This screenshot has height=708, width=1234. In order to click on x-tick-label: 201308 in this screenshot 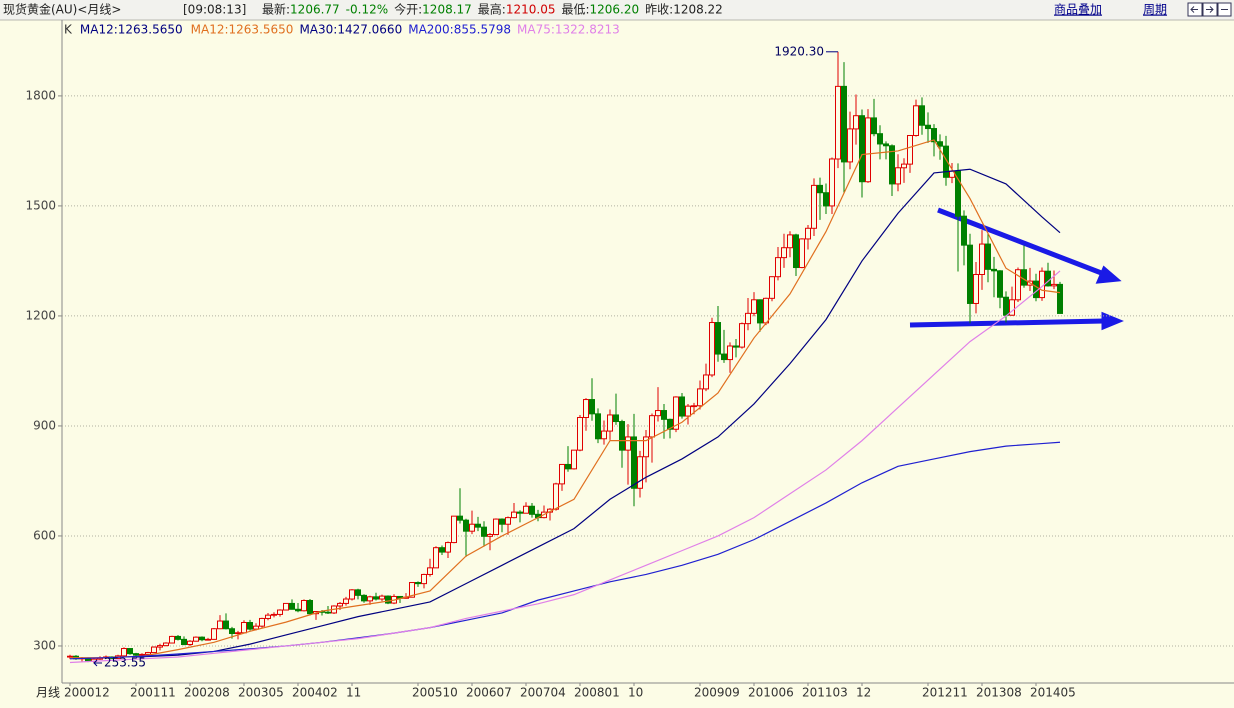, I will do `click(999, 693)`.